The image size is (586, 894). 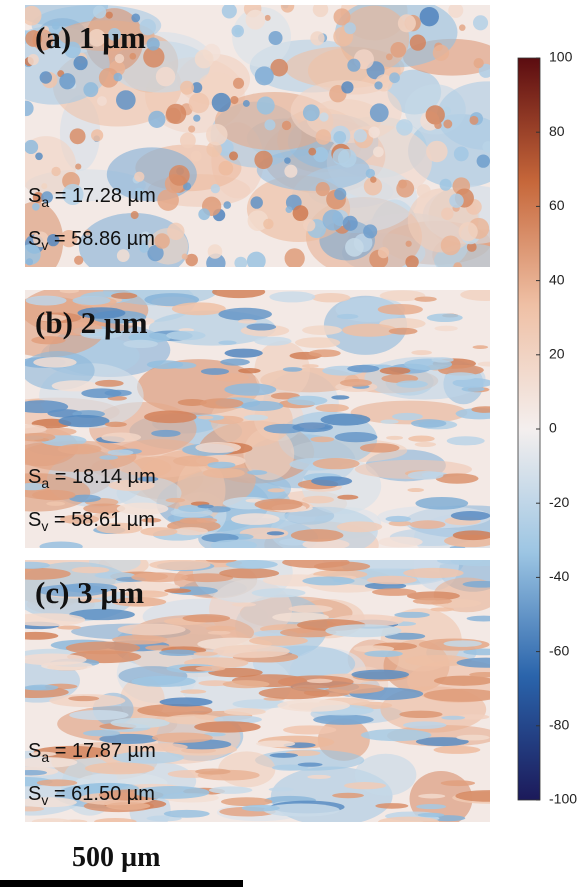 I want to click on surface-stat: Sa = 17.87 µm, so click(x=92, y=752).